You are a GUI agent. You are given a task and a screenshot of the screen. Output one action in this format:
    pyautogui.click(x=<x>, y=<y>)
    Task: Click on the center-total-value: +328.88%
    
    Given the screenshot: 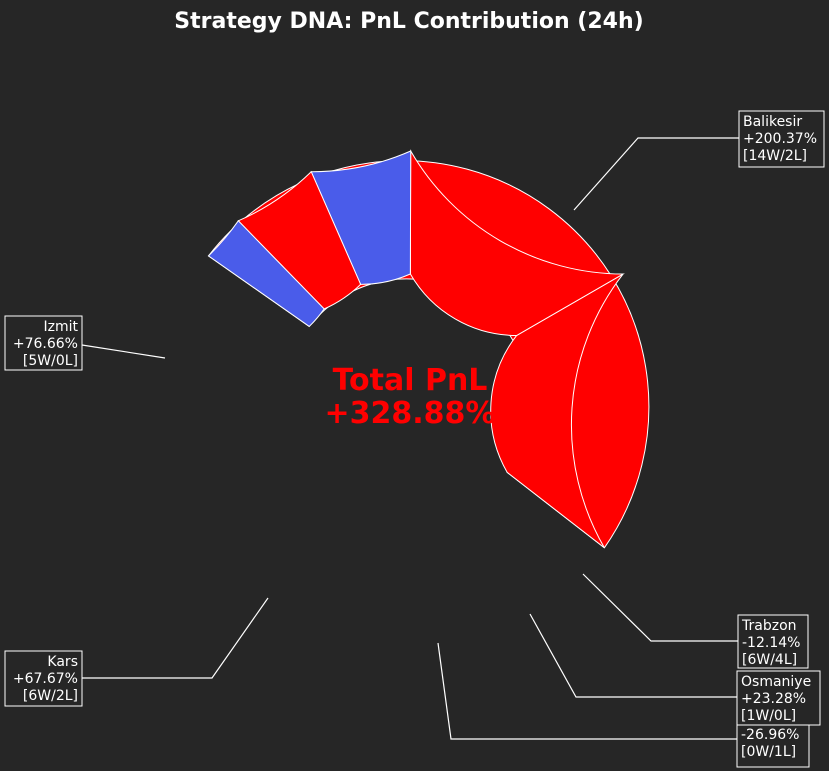 What is the action you would take?
    pyautogui.click(x=410, y=413)
    